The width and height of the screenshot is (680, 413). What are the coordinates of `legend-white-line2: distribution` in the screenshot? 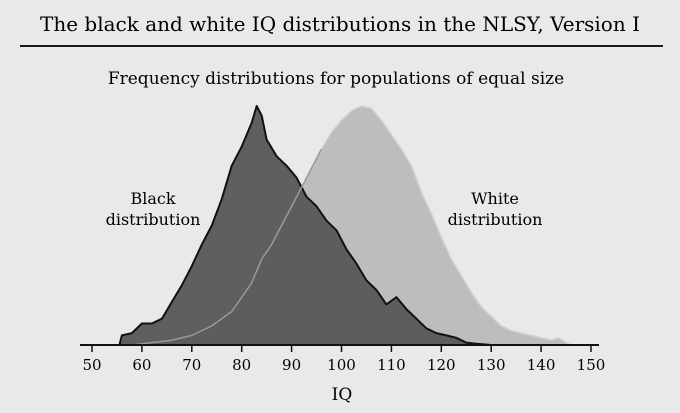 It's located at (495, 219).